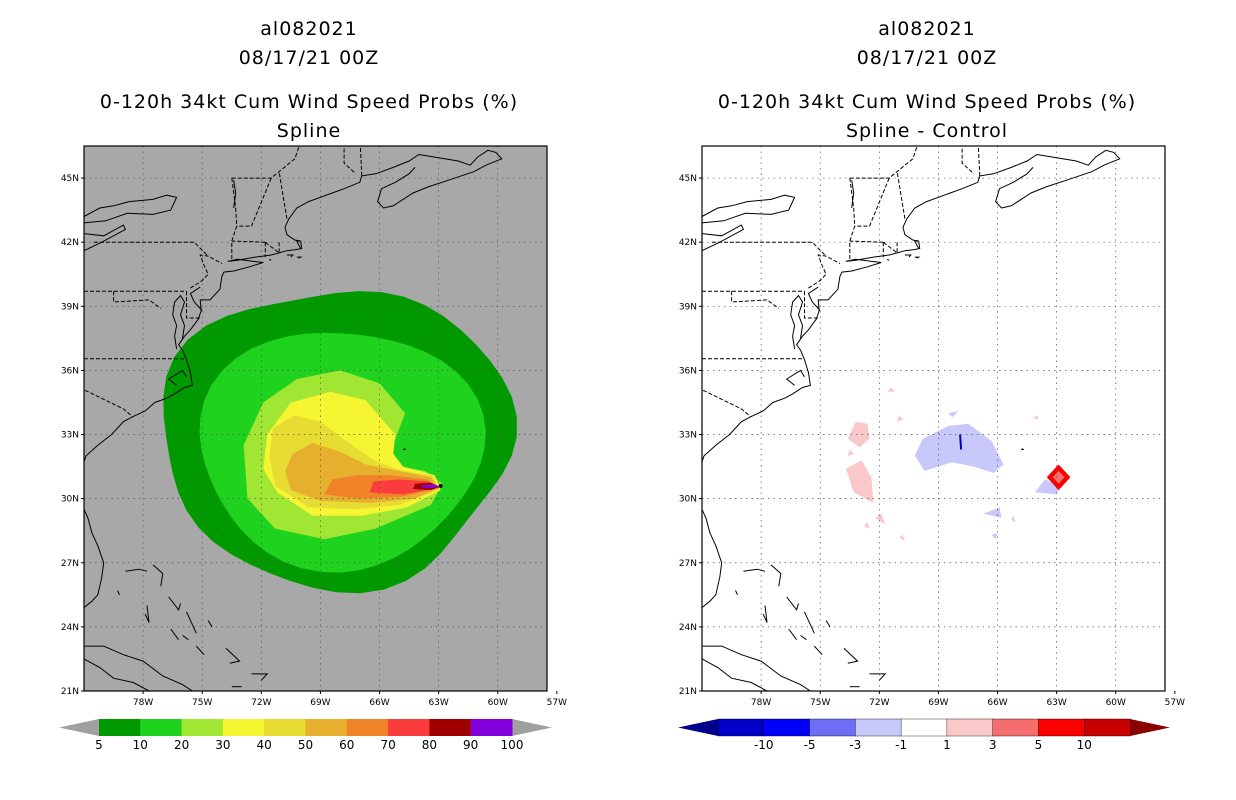 The image size is (1236, 800). I want to click on lat-tick-label: 24N, so click(688, 628).